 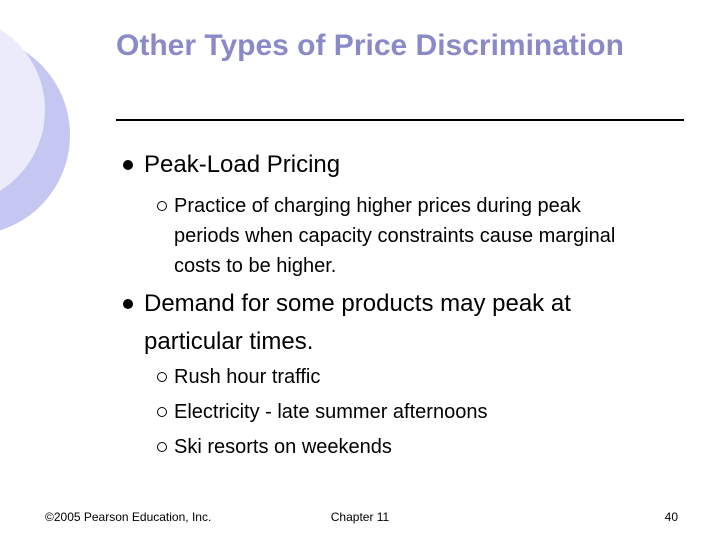 I want to click on sub-bullet-text: Electricity - late summer afternoons, so click(x=331, y=412).